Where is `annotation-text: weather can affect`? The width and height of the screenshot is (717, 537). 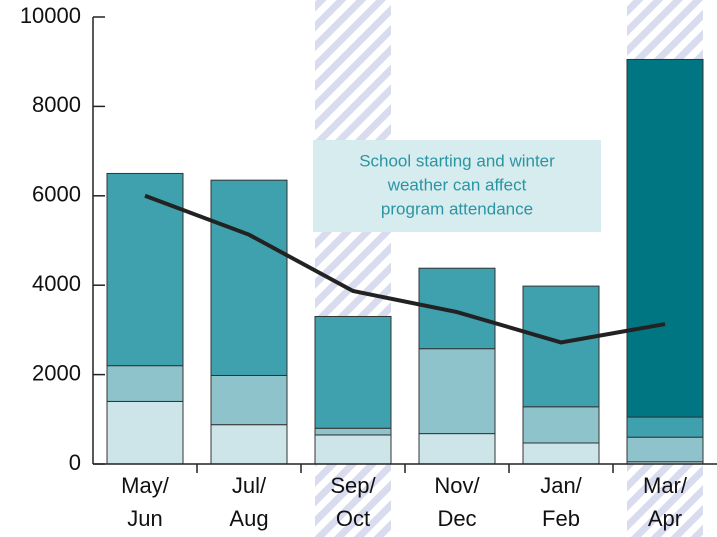
annotation-text: weather can affect is located at coordinates (457, 184).